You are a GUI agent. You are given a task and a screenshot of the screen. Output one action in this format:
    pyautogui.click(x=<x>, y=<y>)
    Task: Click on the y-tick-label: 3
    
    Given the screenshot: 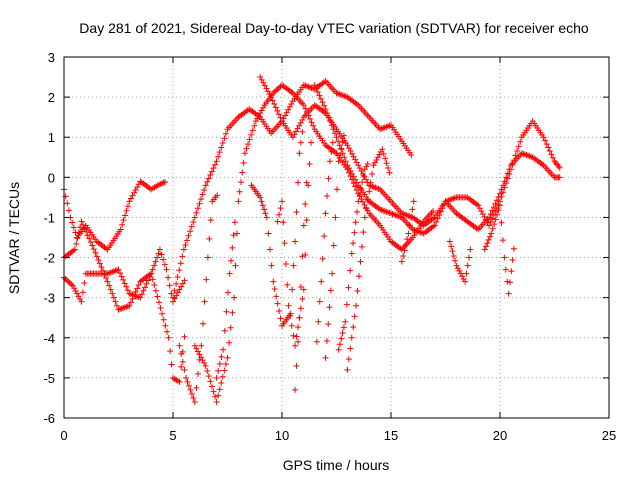 What is the action you would take?
    pyautogui.click(x=51, y=57)
    